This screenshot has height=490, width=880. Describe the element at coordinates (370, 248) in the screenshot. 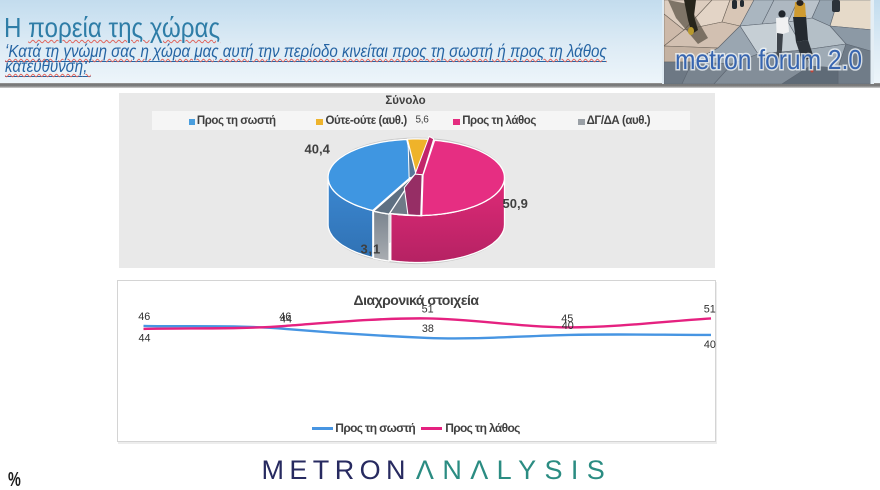

I see `svg-text: 3,1` at that location.